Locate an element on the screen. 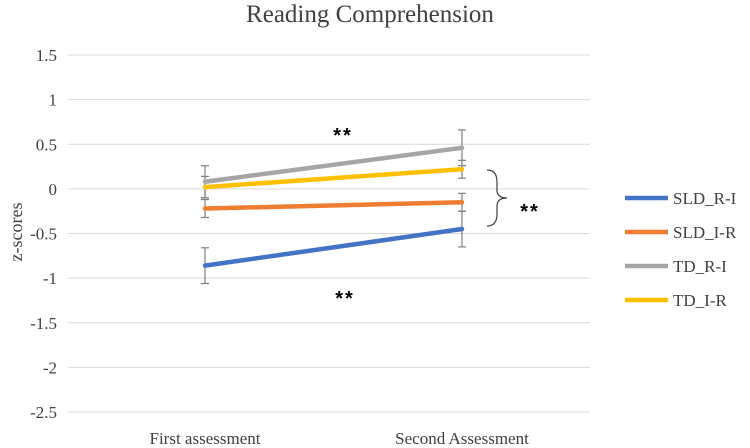  y-tick-label: 0 is located at coordinates (53, 189).